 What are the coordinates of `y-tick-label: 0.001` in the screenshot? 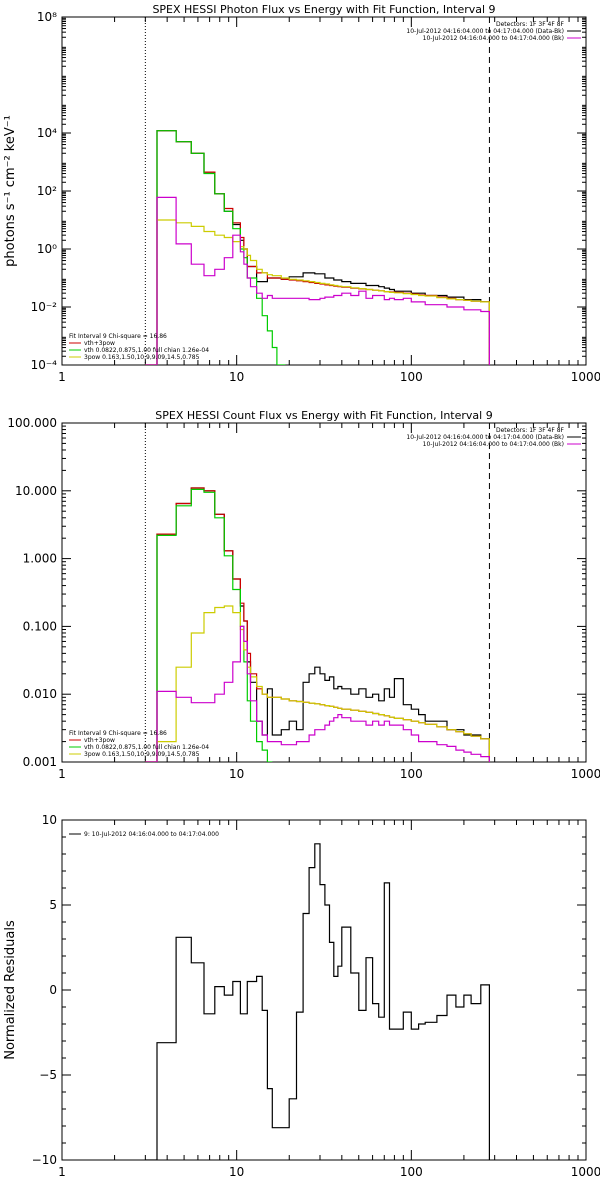 It's located at (40, 762).